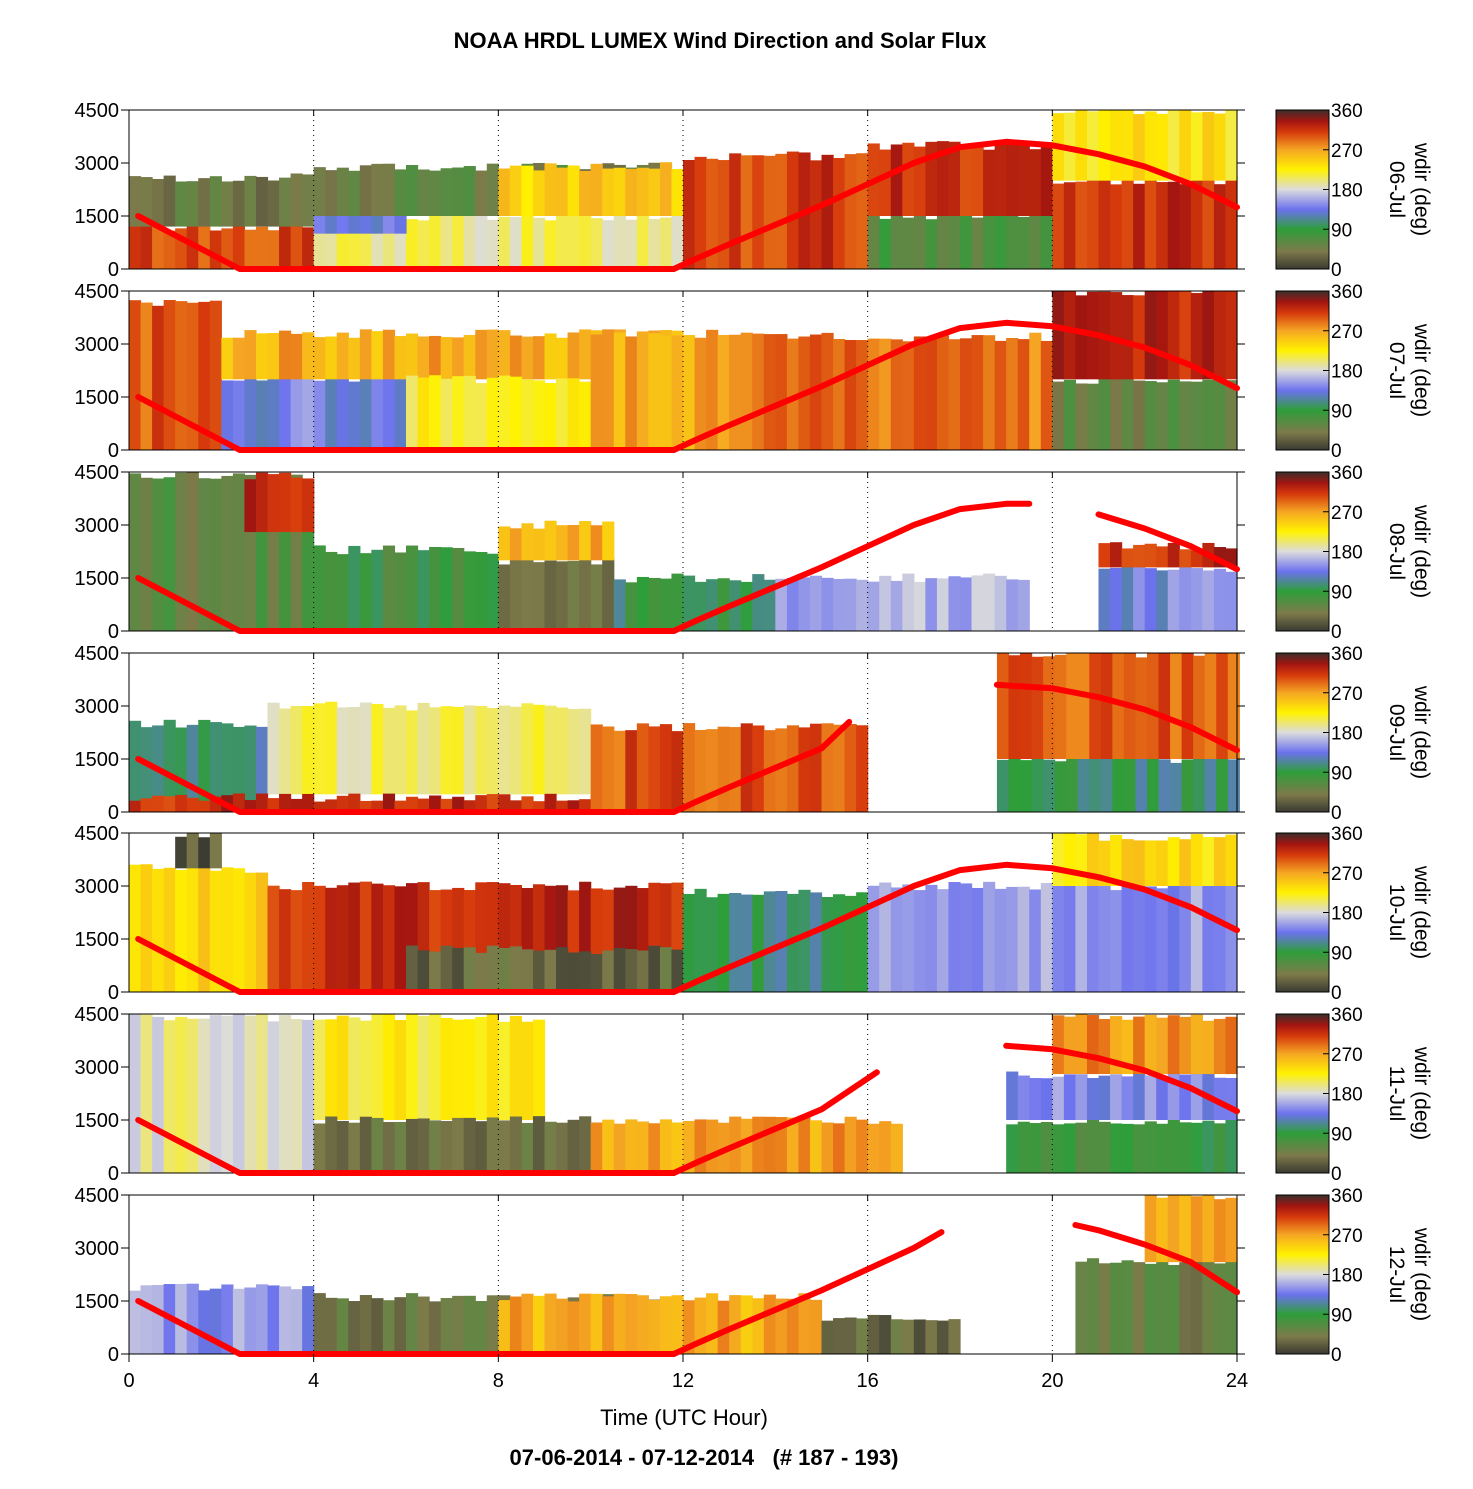  Describe the element at coordinates (1347, 1015) in the screenshot. I see `colorbar-tick-label: 360` at that location.